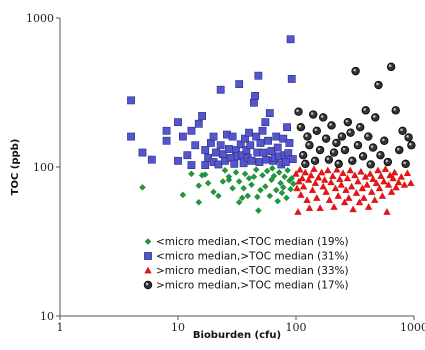  I want to click on series-circle, so click(355, 115).